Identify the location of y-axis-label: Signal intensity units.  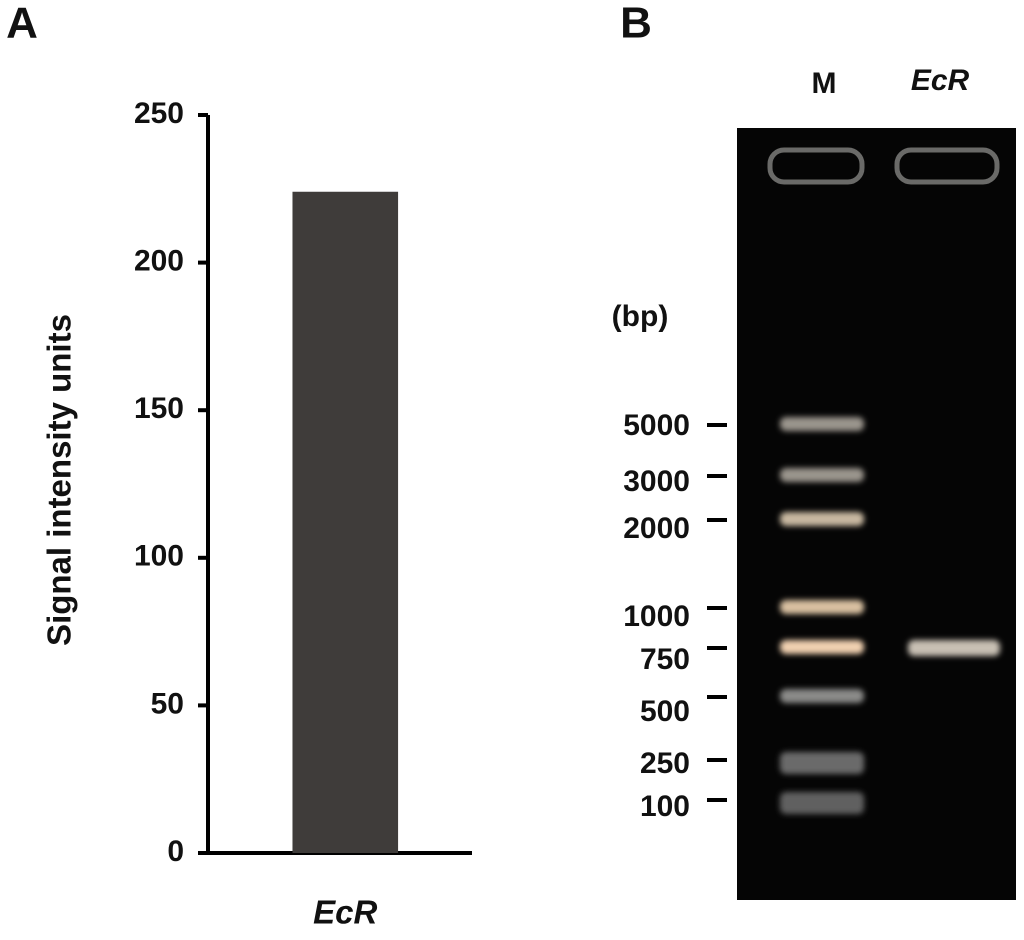
(59, 480).